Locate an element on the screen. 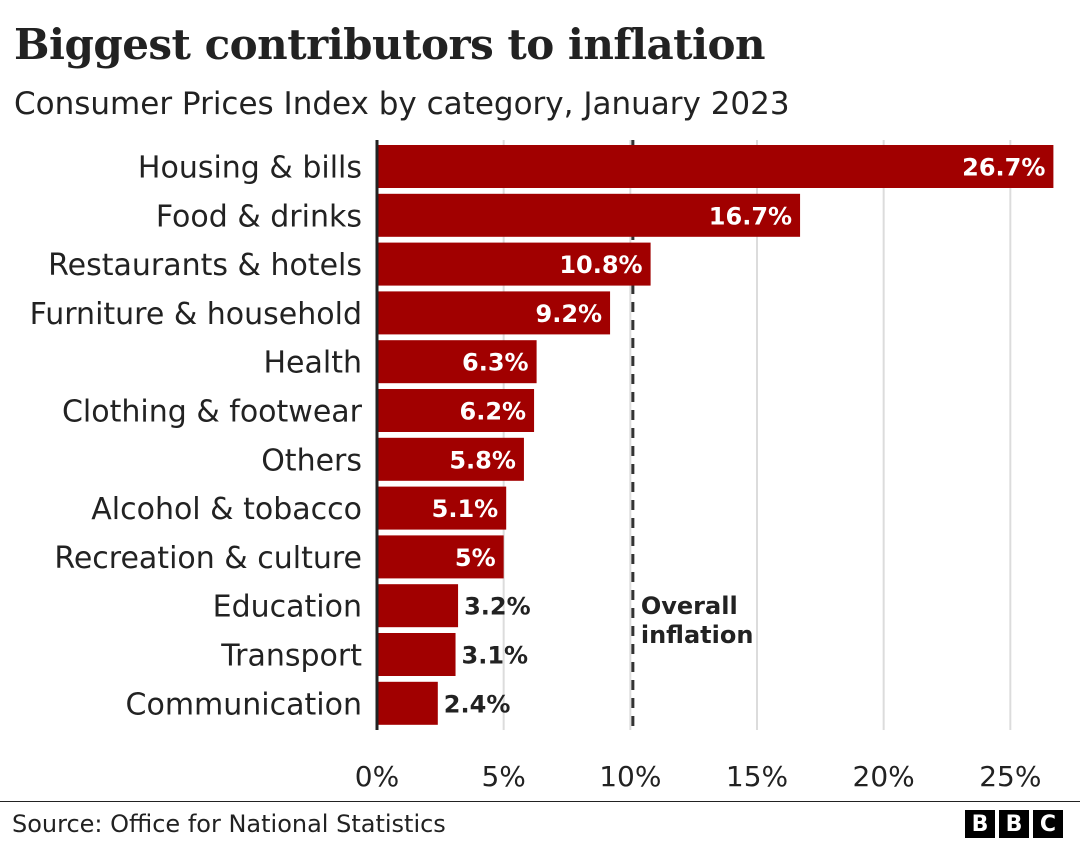  value-label: 5.8% is located at coordinates (482, 460).